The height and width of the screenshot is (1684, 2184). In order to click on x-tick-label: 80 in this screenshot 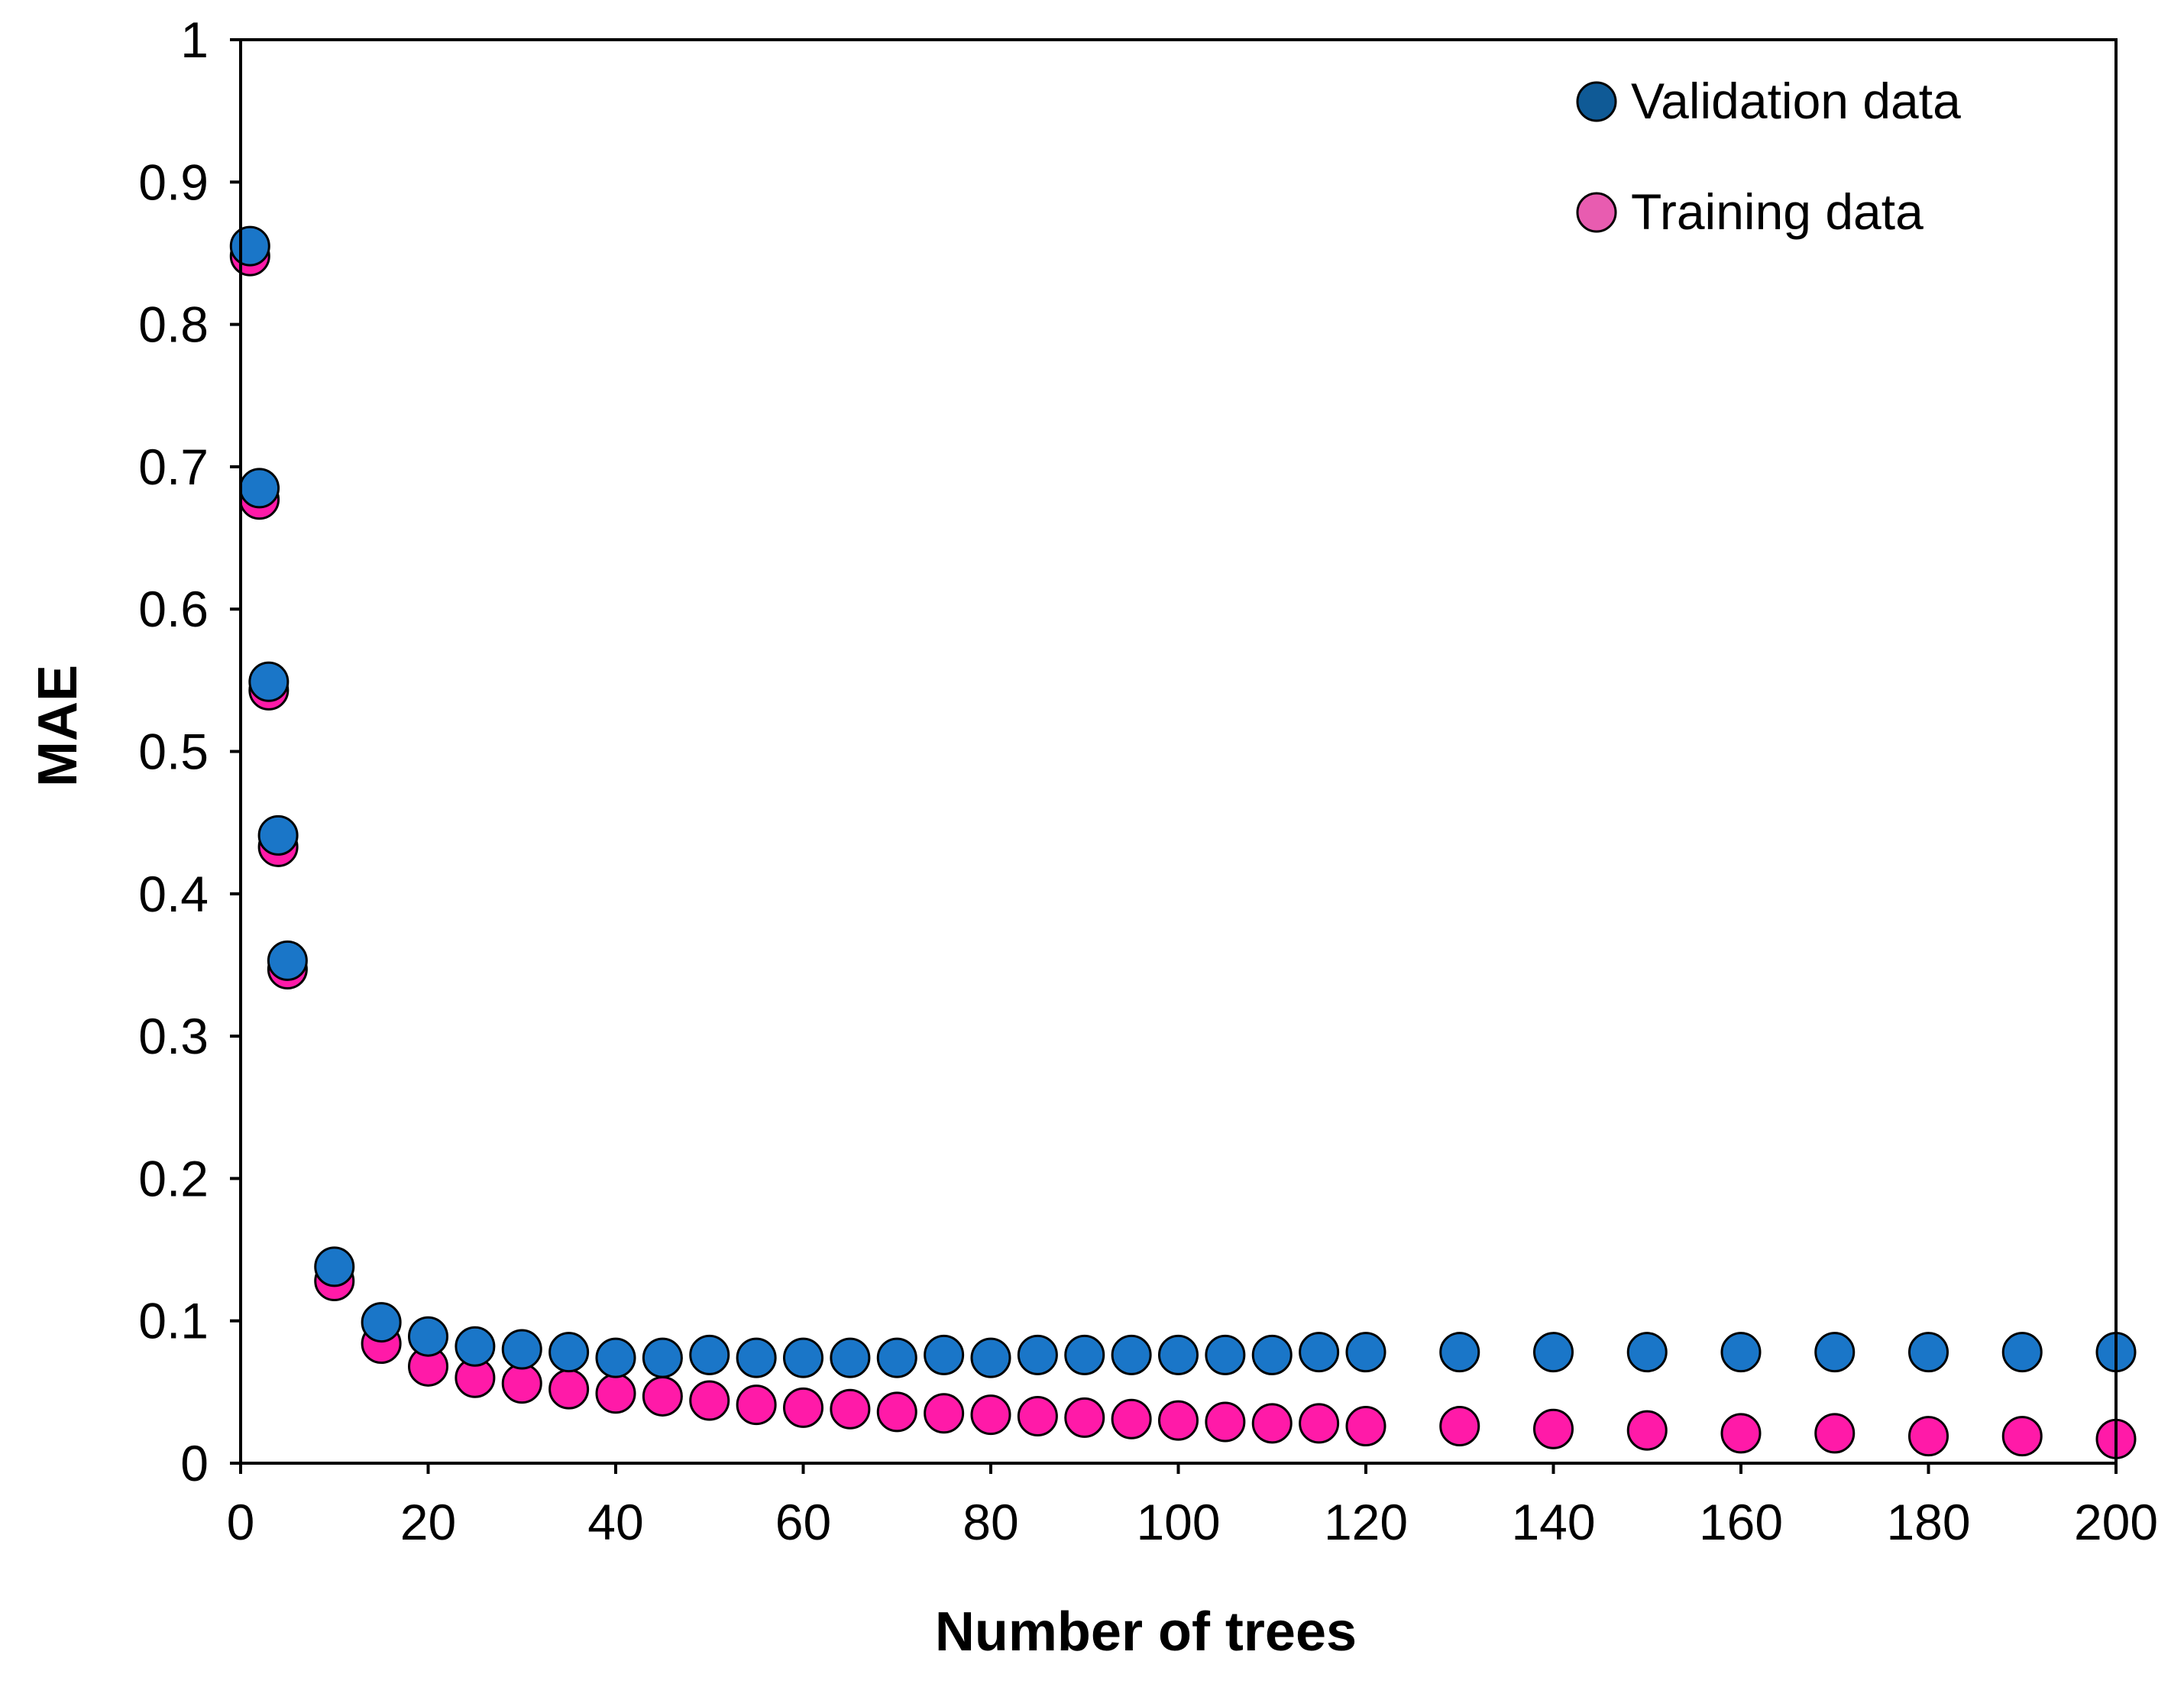, I will do `click(990, 1522)`.